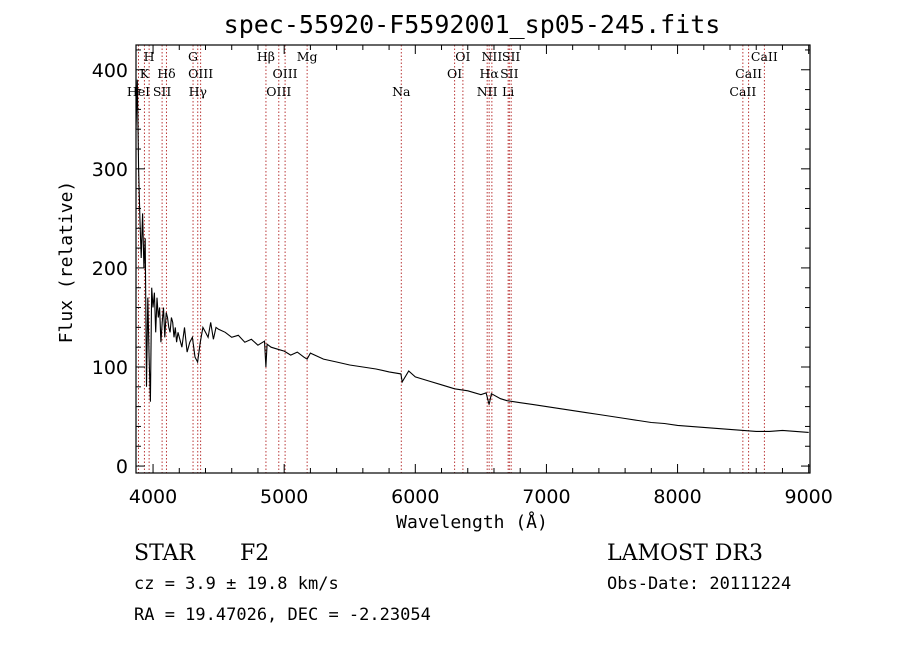 This screenshot has height=649, width=900. What do you see at coordinates (122, 467) in the screenshot?
I see `y-tick-label-0: 0` at bounding box center [122, 467].